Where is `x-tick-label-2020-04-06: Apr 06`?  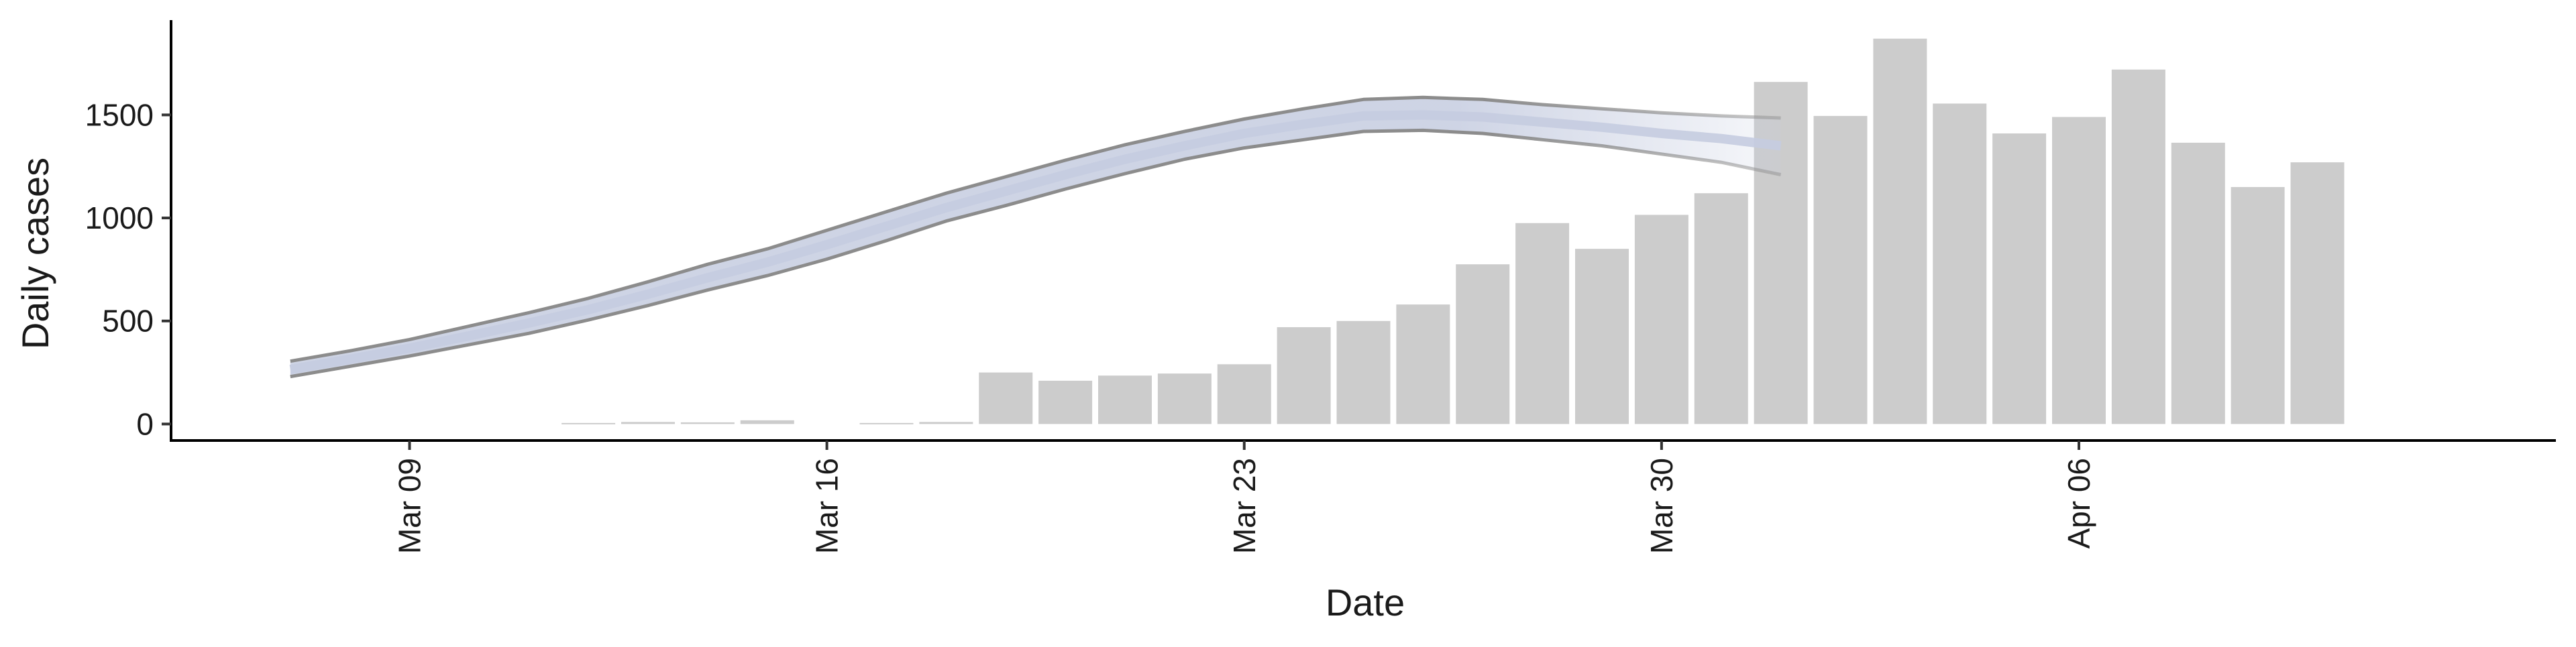 x-tick-label-2020-04-06: Apr 06 is located at coordinates (2078, 503).